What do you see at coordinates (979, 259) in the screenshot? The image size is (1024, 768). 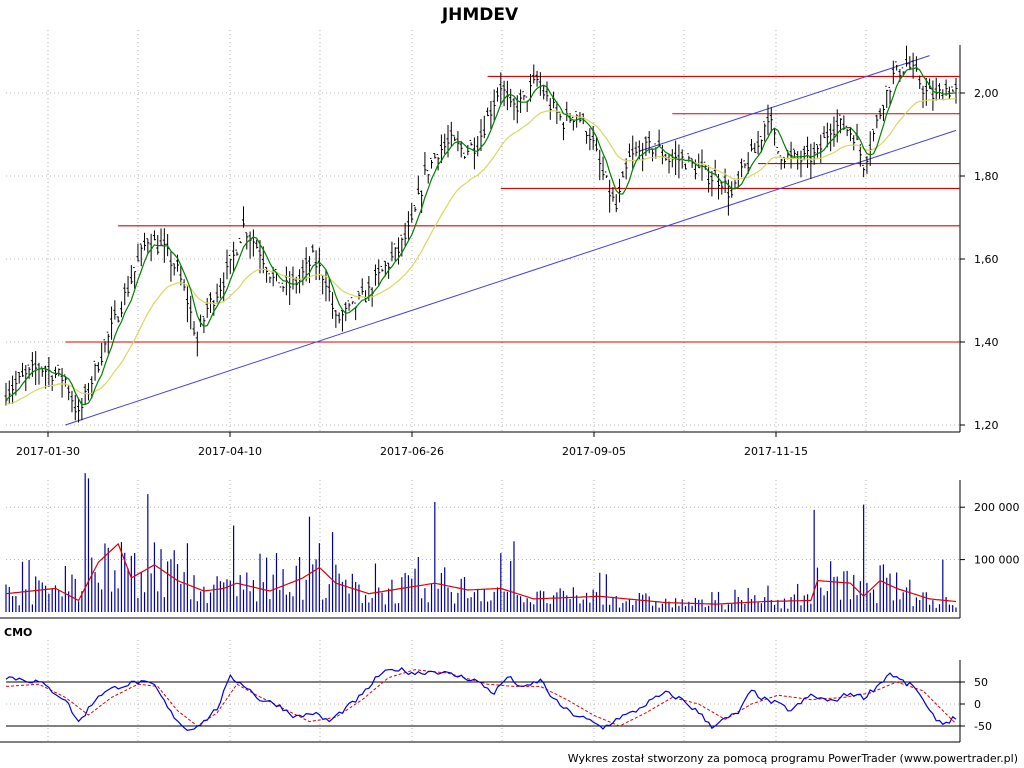 I see `price-y-ticks: 2,00 1,80 1,60 1,40 1,20` at bounding box center [979, 259].